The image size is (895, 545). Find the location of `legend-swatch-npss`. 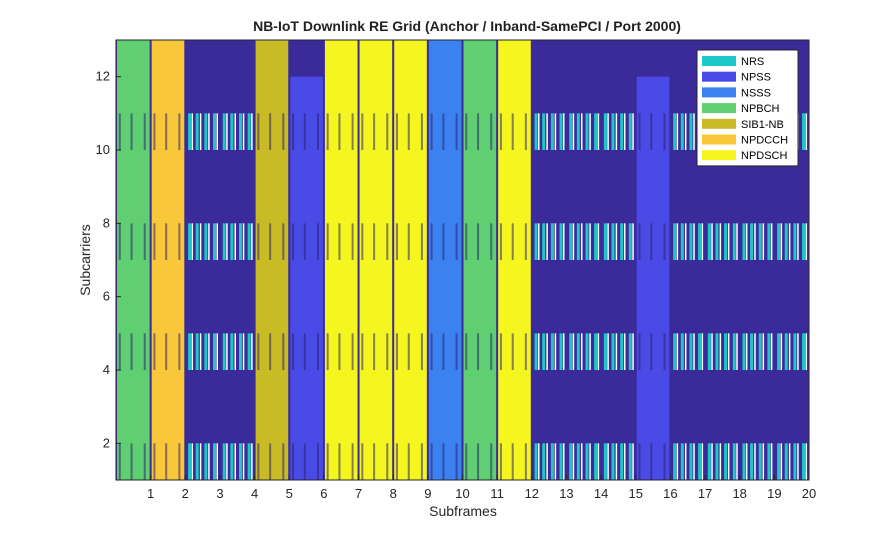

legend-swatch-npss is located at coordinates (719, 76).